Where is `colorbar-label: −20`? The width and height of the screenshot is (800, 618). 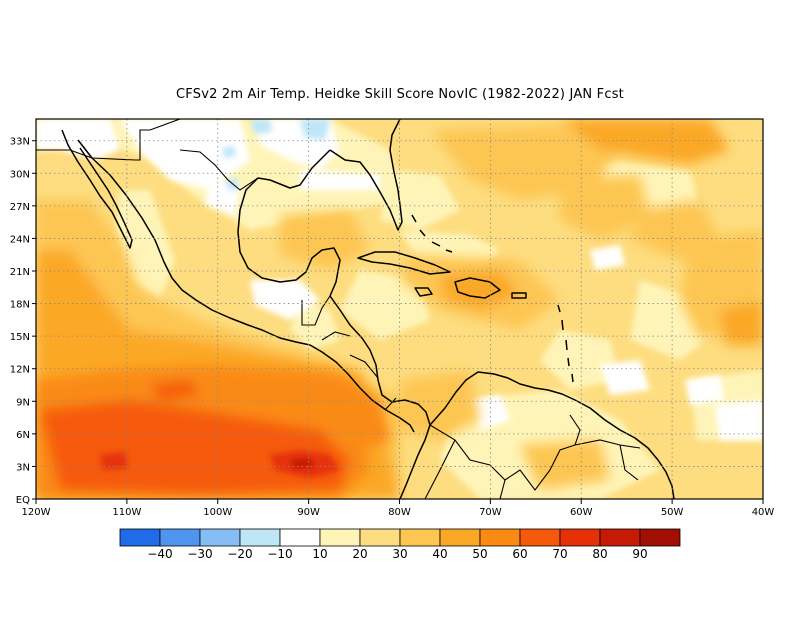 colorbar-label: −20 is located at coordinates (239, 554).